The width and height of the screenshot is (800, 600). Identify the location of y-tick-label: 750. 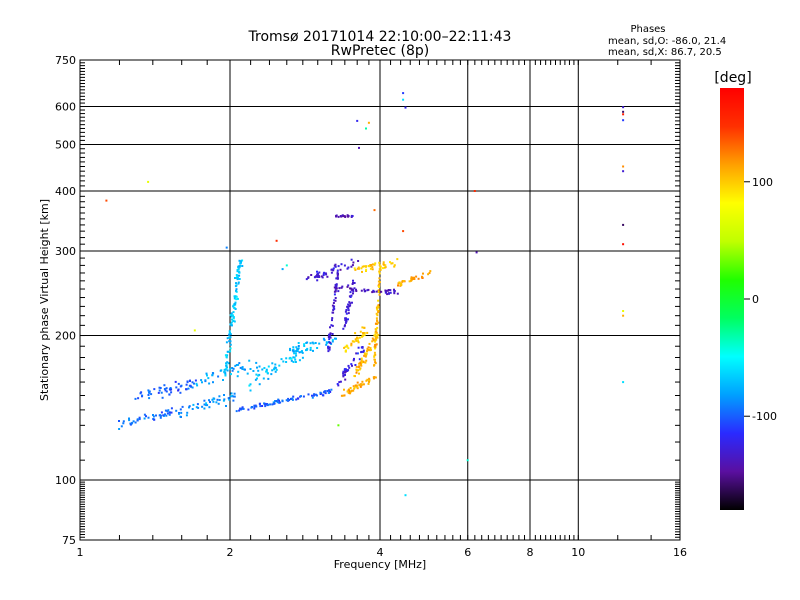
(65, 60).